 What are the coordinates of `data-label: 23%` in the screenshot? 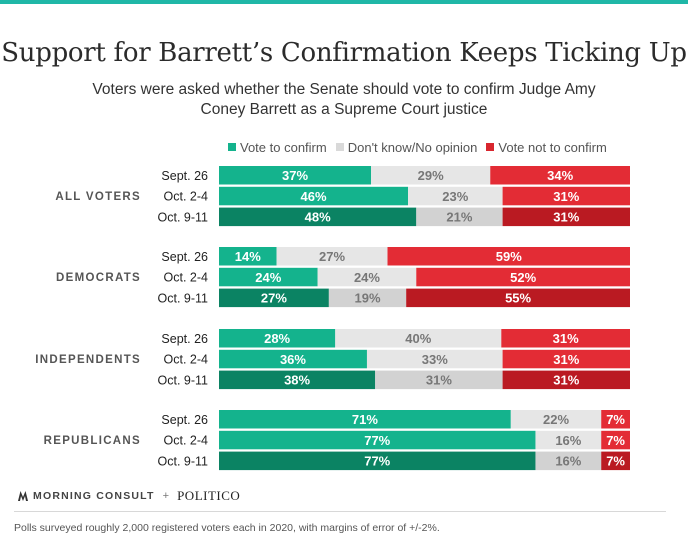 It's located at (455, 196).